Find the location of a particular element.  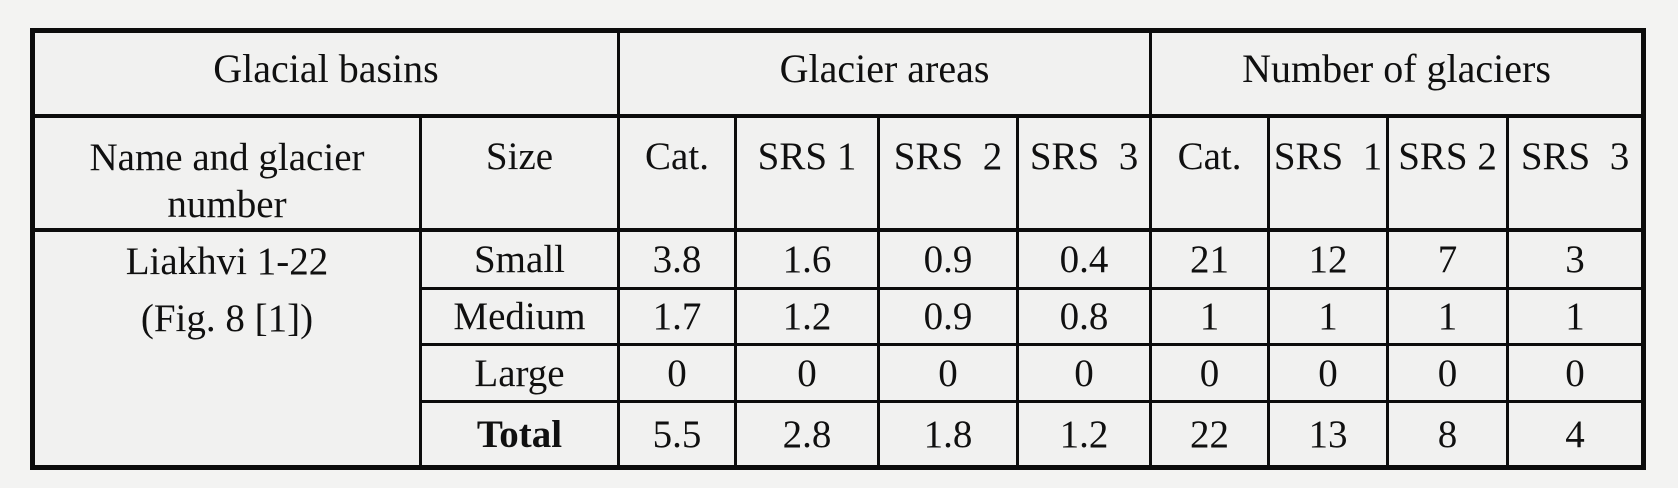

area-srs2-small: 0.9 is located at coordinates (948, 259).